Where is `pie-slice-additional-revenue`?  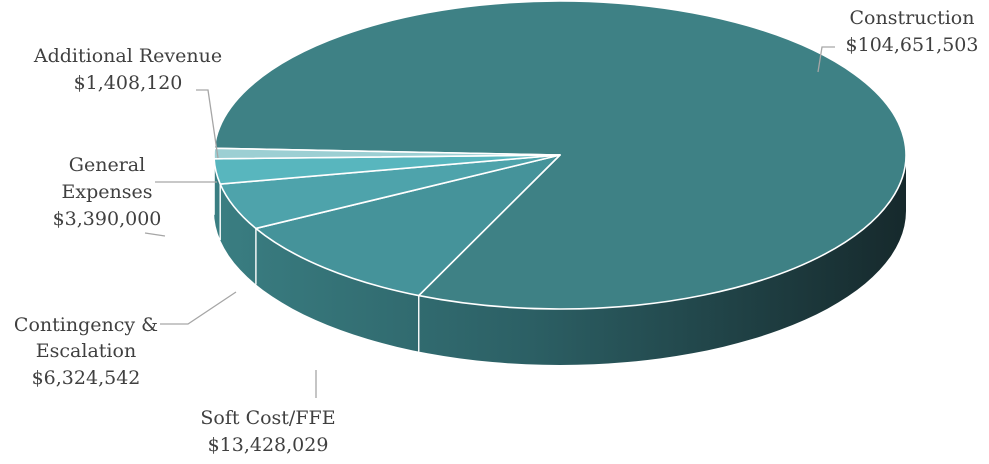 pie-slice-additional-revenue is located at coordinates (387, 153).